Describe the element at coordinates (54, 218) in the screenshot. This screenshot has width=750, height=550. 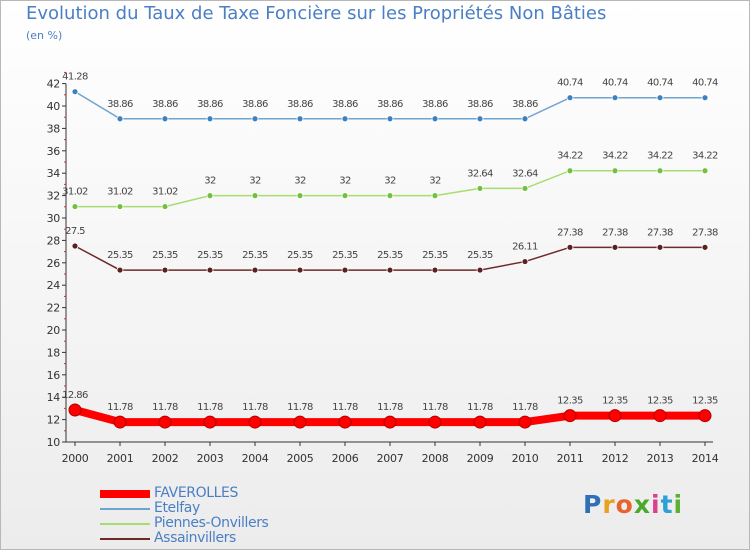
I see `y-tick-label: 30` at that location.